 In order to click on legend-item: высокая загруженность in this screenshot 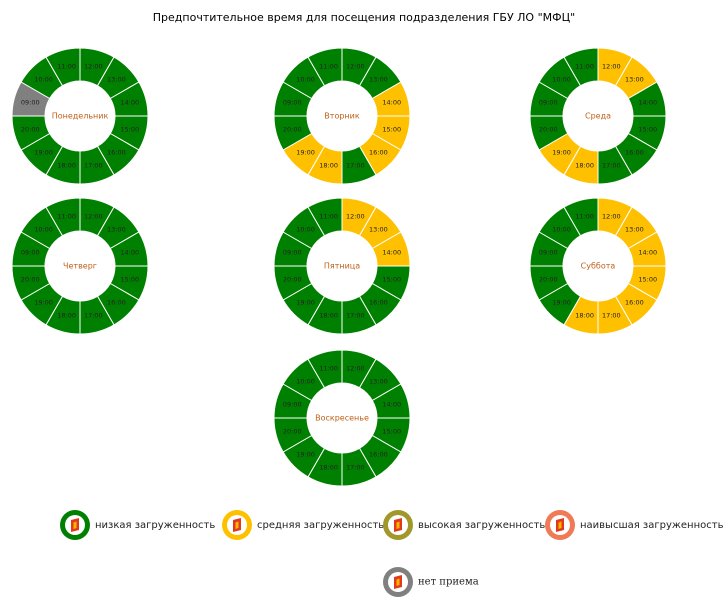, I will do `click(464, 525)`.